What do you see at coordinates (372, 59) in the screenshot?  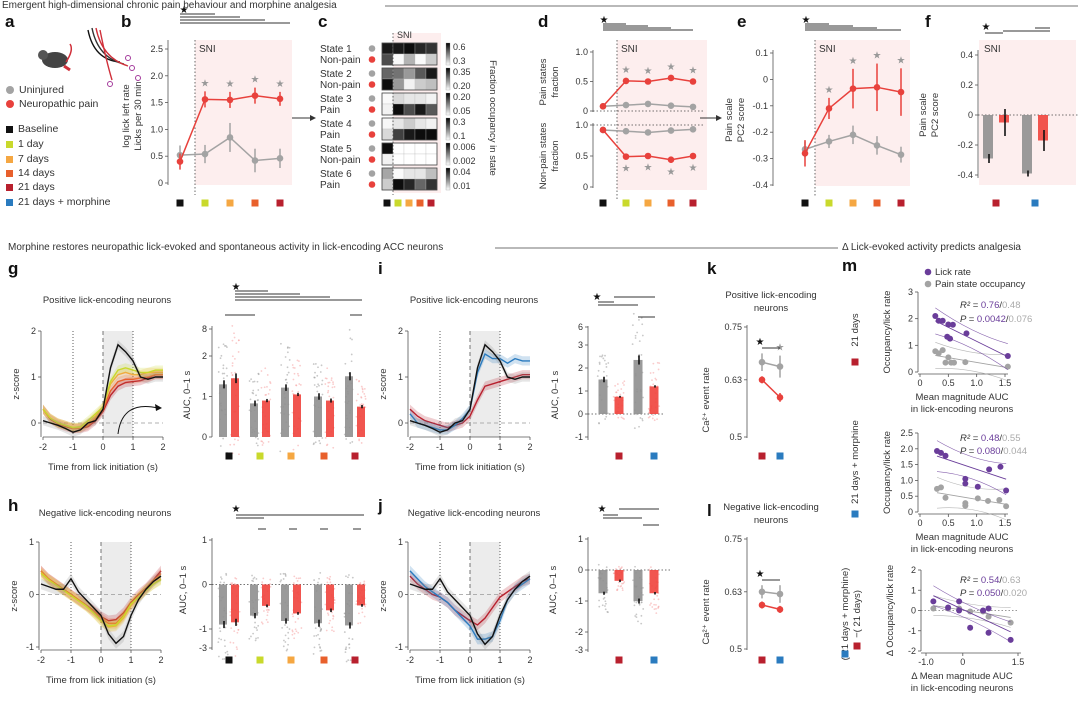 I see `neuropathic-dot-icon` at bounding box center [372, 59].